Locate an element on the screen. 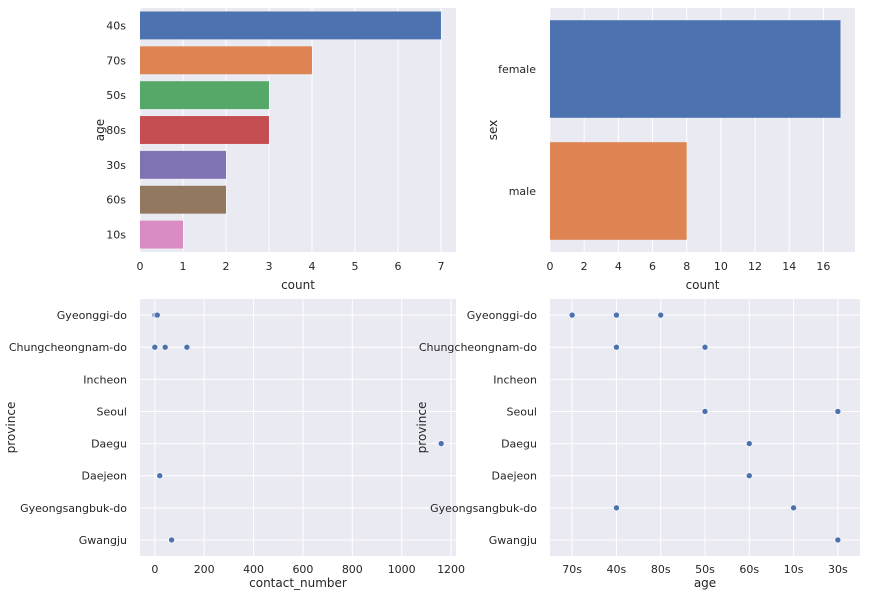 The width and height of the screenshot is (872, 594). y-tick-label: 30s is located at coordinates (116, 165).